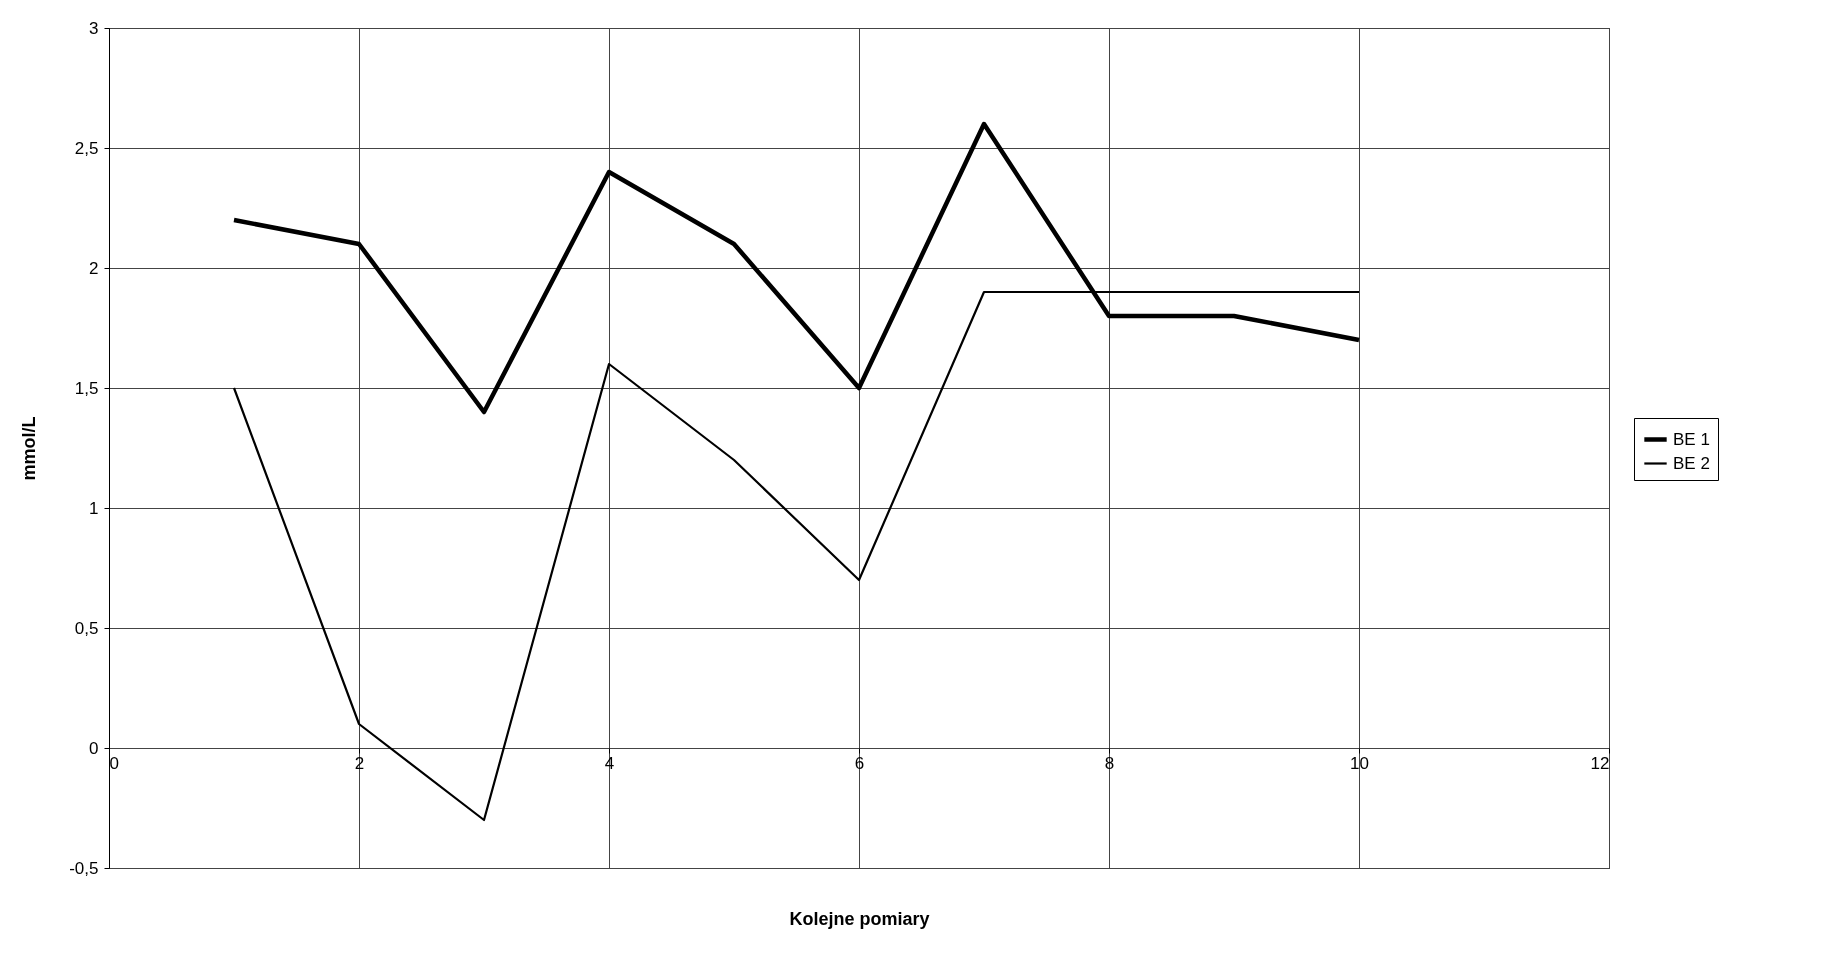  Describe the element at coordinates (114, 763) in the screenshot. I see `x-tick-label: 0` at that location.